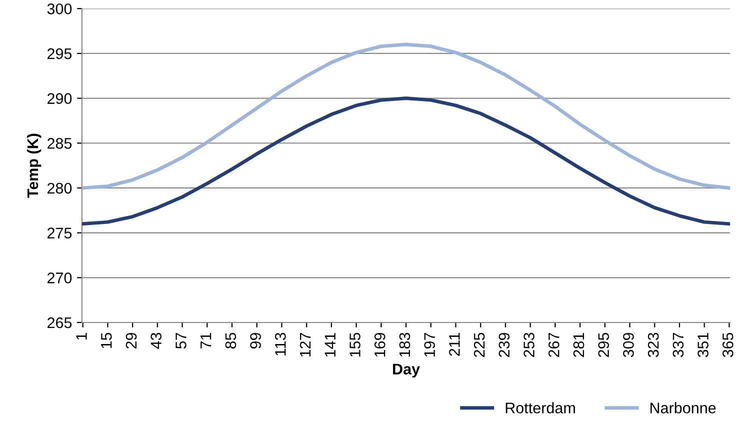  Describe the element at coordinates (60, 54) in the screenshot. I see `y-tick-label: 295` at that location.